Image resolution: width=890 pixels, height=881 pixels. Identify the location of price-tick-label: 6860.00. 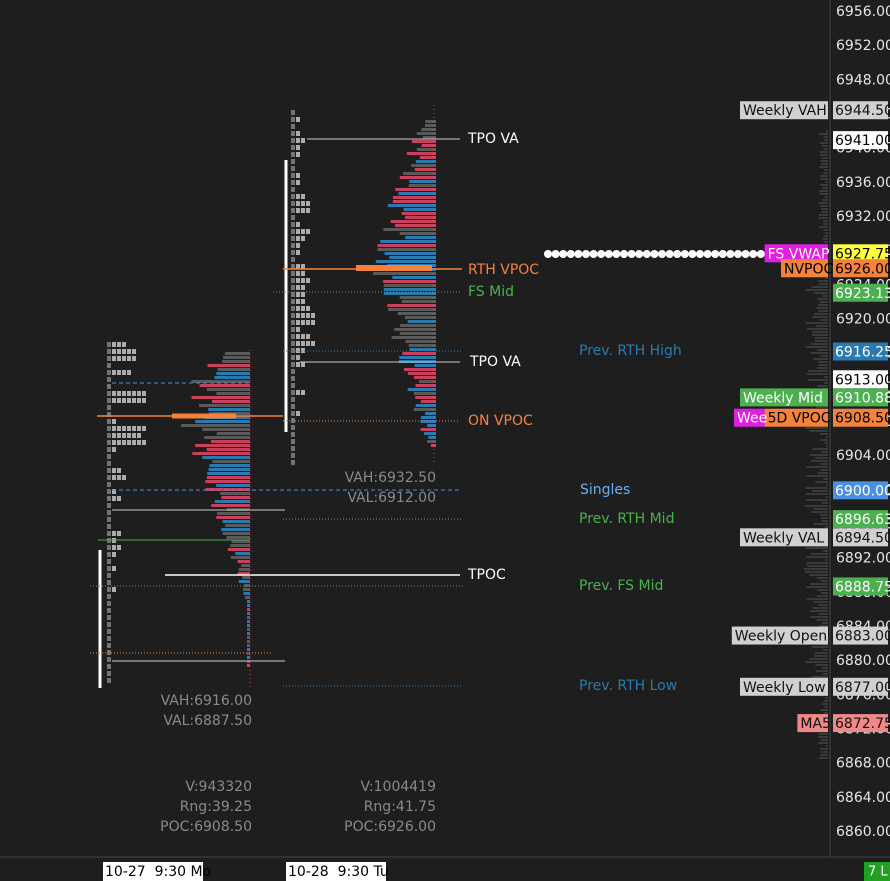
(863, 832).